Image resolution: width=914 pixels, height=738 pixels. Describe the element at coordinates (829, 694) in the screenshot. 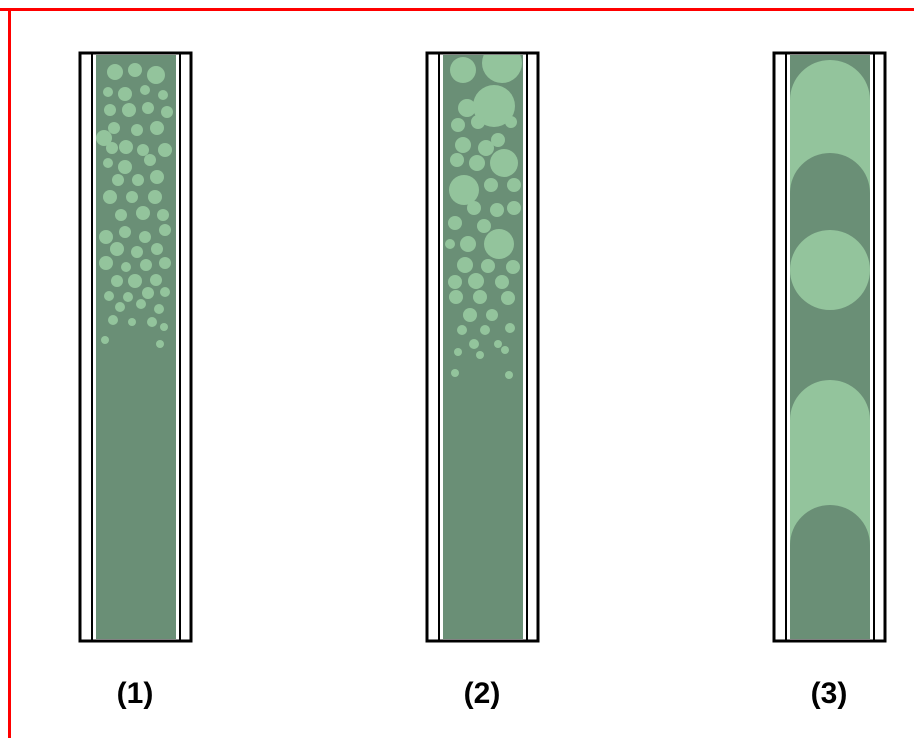

I see `tube-3-label: (3)` at that location.